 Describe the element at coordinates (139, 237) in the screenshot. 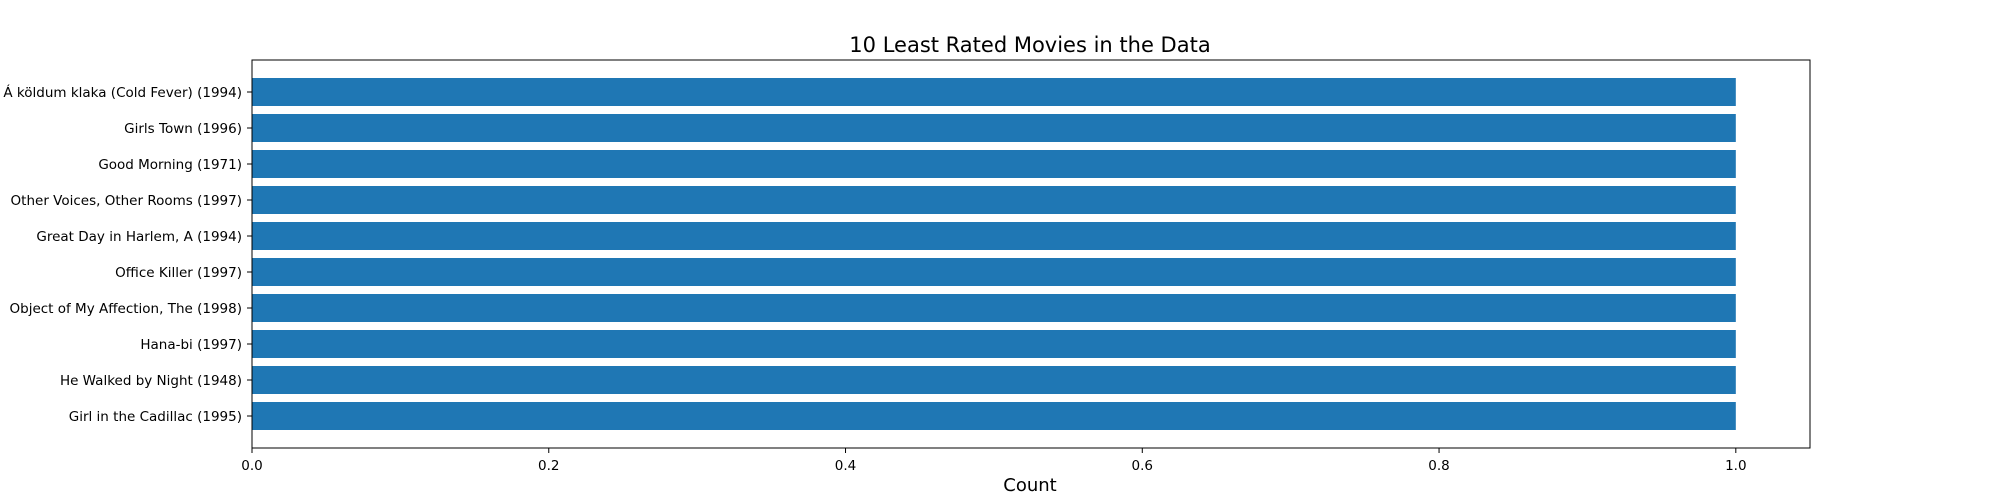

I see `y-tick-label: Great Day in Harlem, A (1994)` at that location.